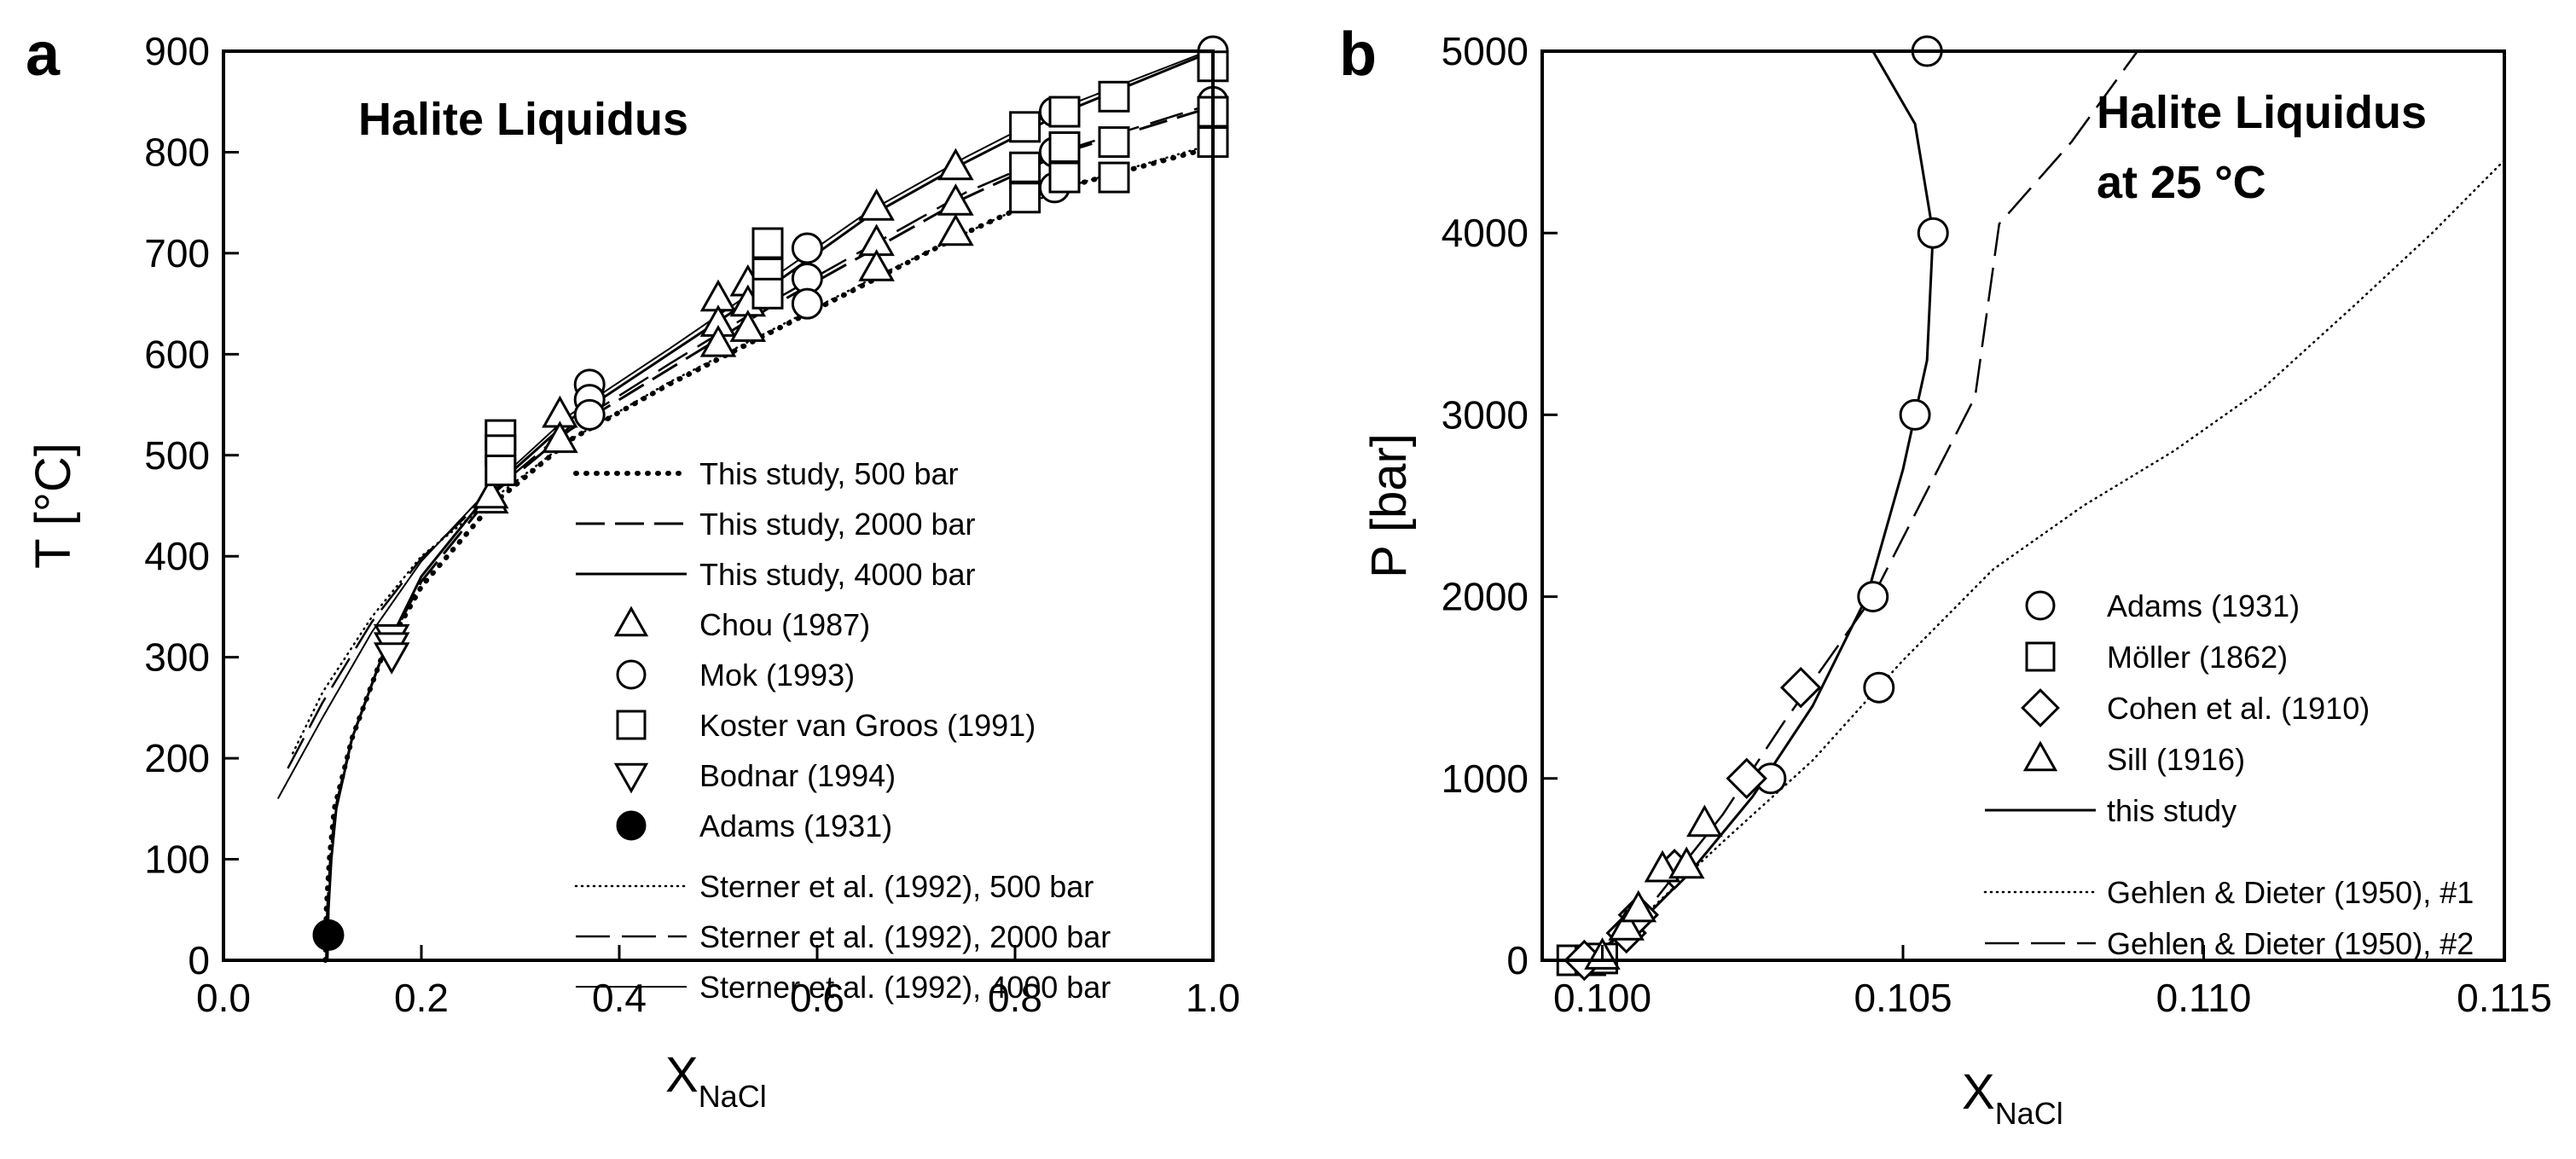  I want to click on b-line-this-study, so click(1759, 506).